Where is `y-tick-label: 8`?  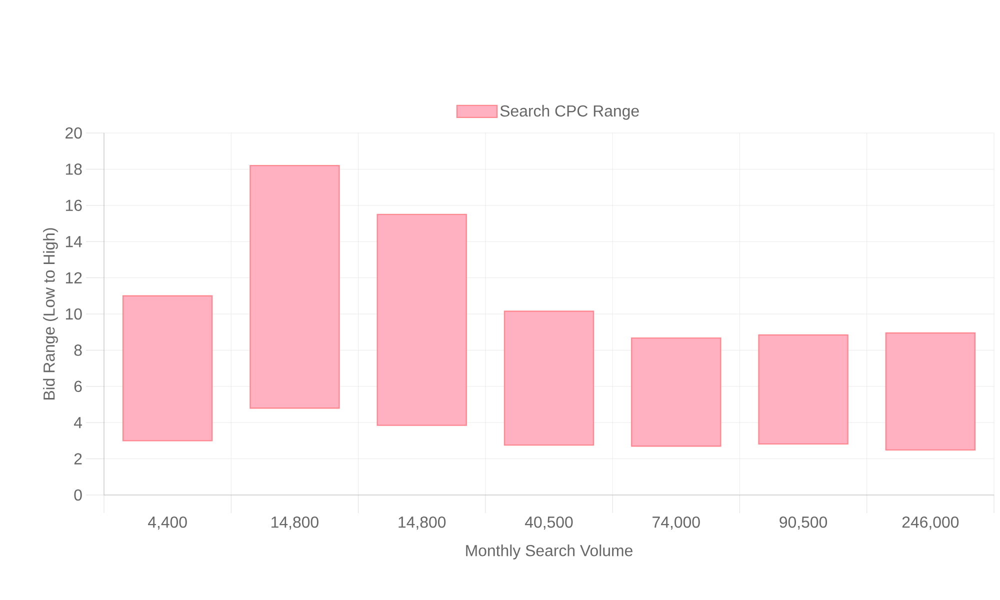
y-tick-label: 8 is located at coordinates (78, 350).